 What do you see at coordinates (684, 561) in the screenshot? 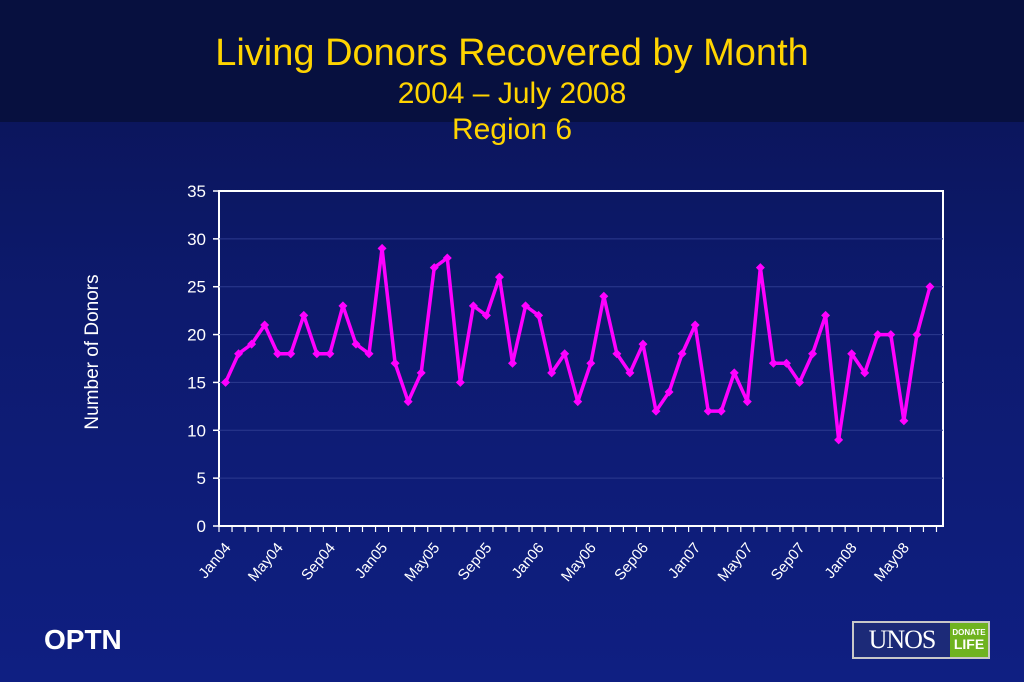
I see `x-tick-label: Jan07` at bounding box center [684, 561].